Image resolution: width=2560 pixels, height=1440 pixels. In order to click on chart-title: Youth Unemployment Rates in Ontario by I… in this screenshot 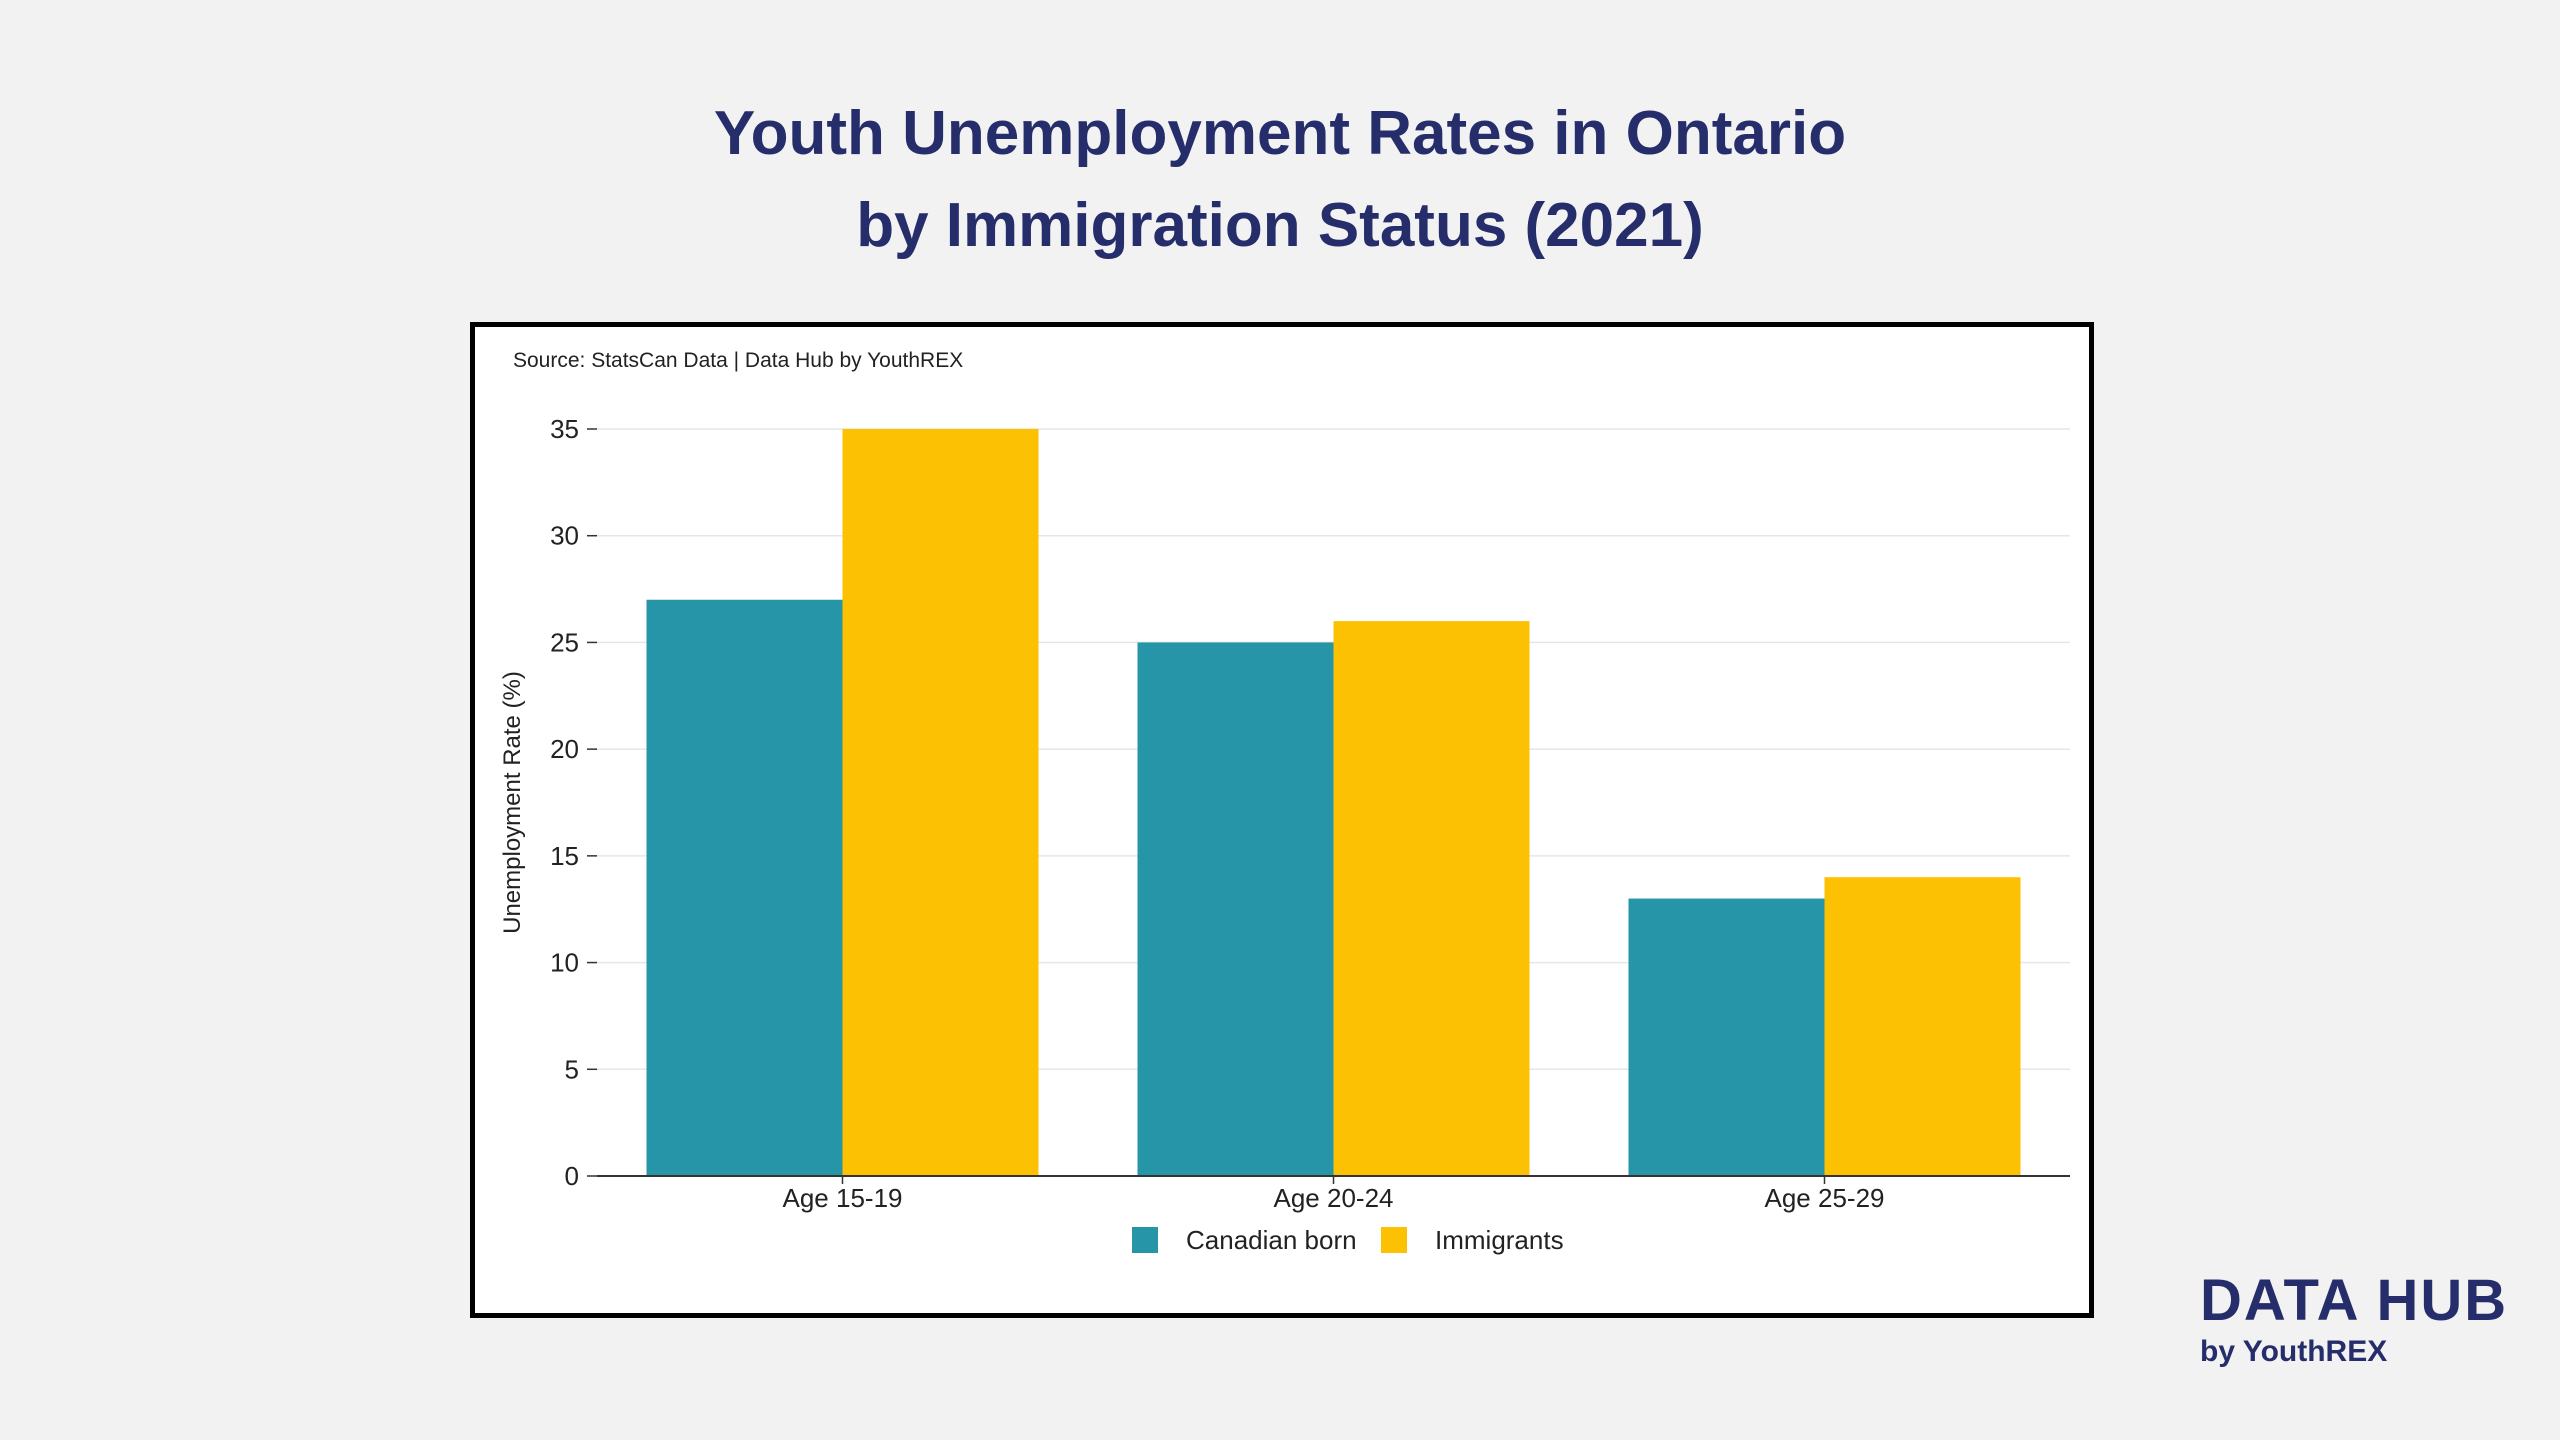, I will do `click(1280, 180)`.